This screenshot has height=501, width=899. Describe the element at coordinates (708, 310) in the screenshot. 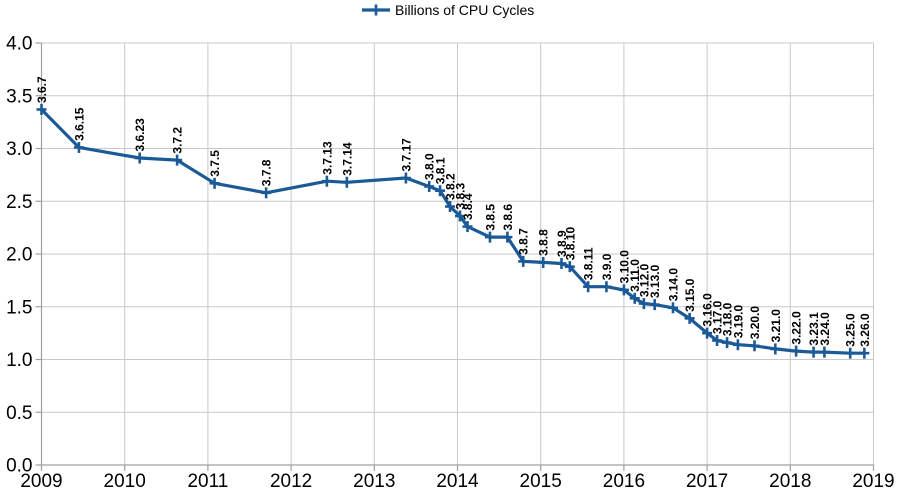

I see `data-point-label: 3.16.0` at that location.